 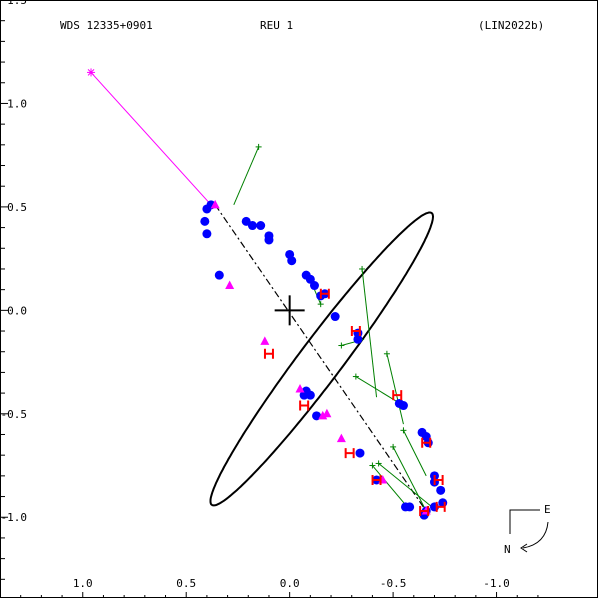 What do you see at coordinates (496, 583) in the screenshot?
I see `x-tick-label: -1.0` at bounding box center [496, 583].